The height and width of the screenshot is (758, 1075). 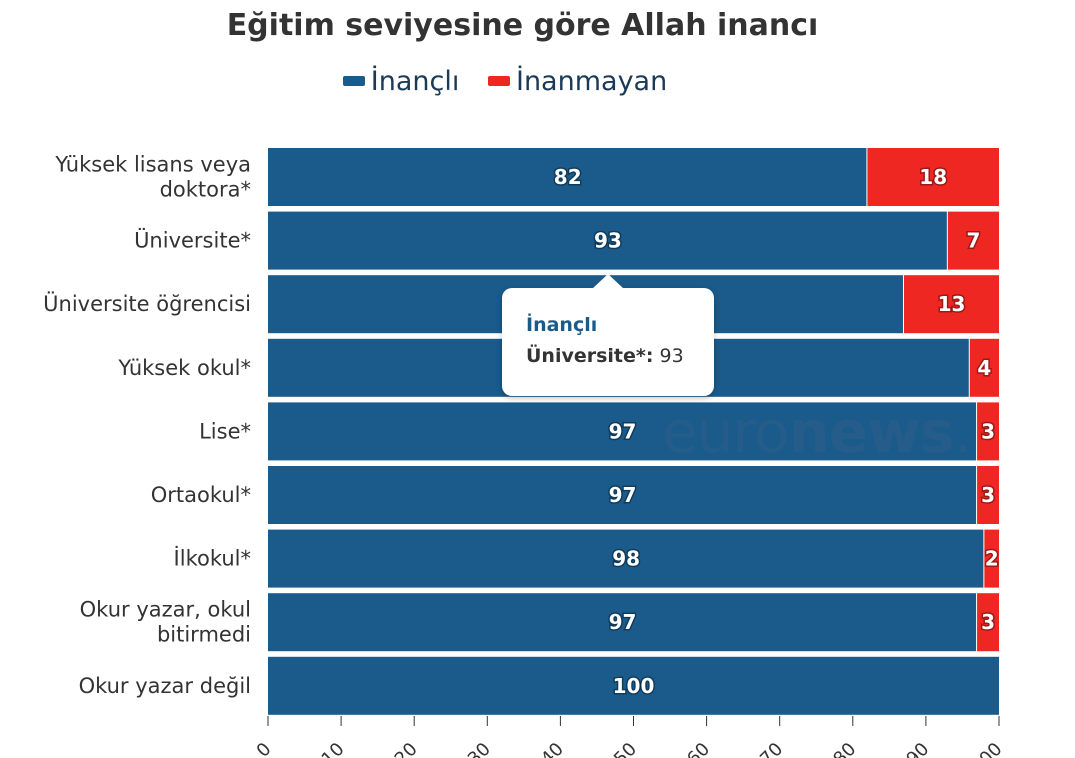 What do you see at coordinates (917, 748) in the screenshot?
I see `x-tick-label-9: 90` at bounding box center [917, 748].